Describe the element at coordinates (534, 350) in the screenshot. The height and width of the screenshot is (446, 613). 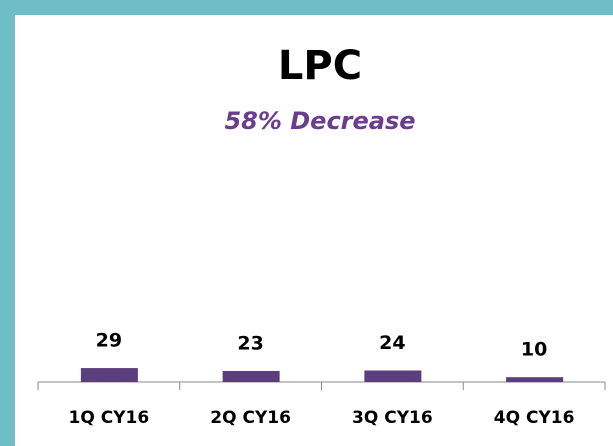
I see `value-label: 10` at that location.